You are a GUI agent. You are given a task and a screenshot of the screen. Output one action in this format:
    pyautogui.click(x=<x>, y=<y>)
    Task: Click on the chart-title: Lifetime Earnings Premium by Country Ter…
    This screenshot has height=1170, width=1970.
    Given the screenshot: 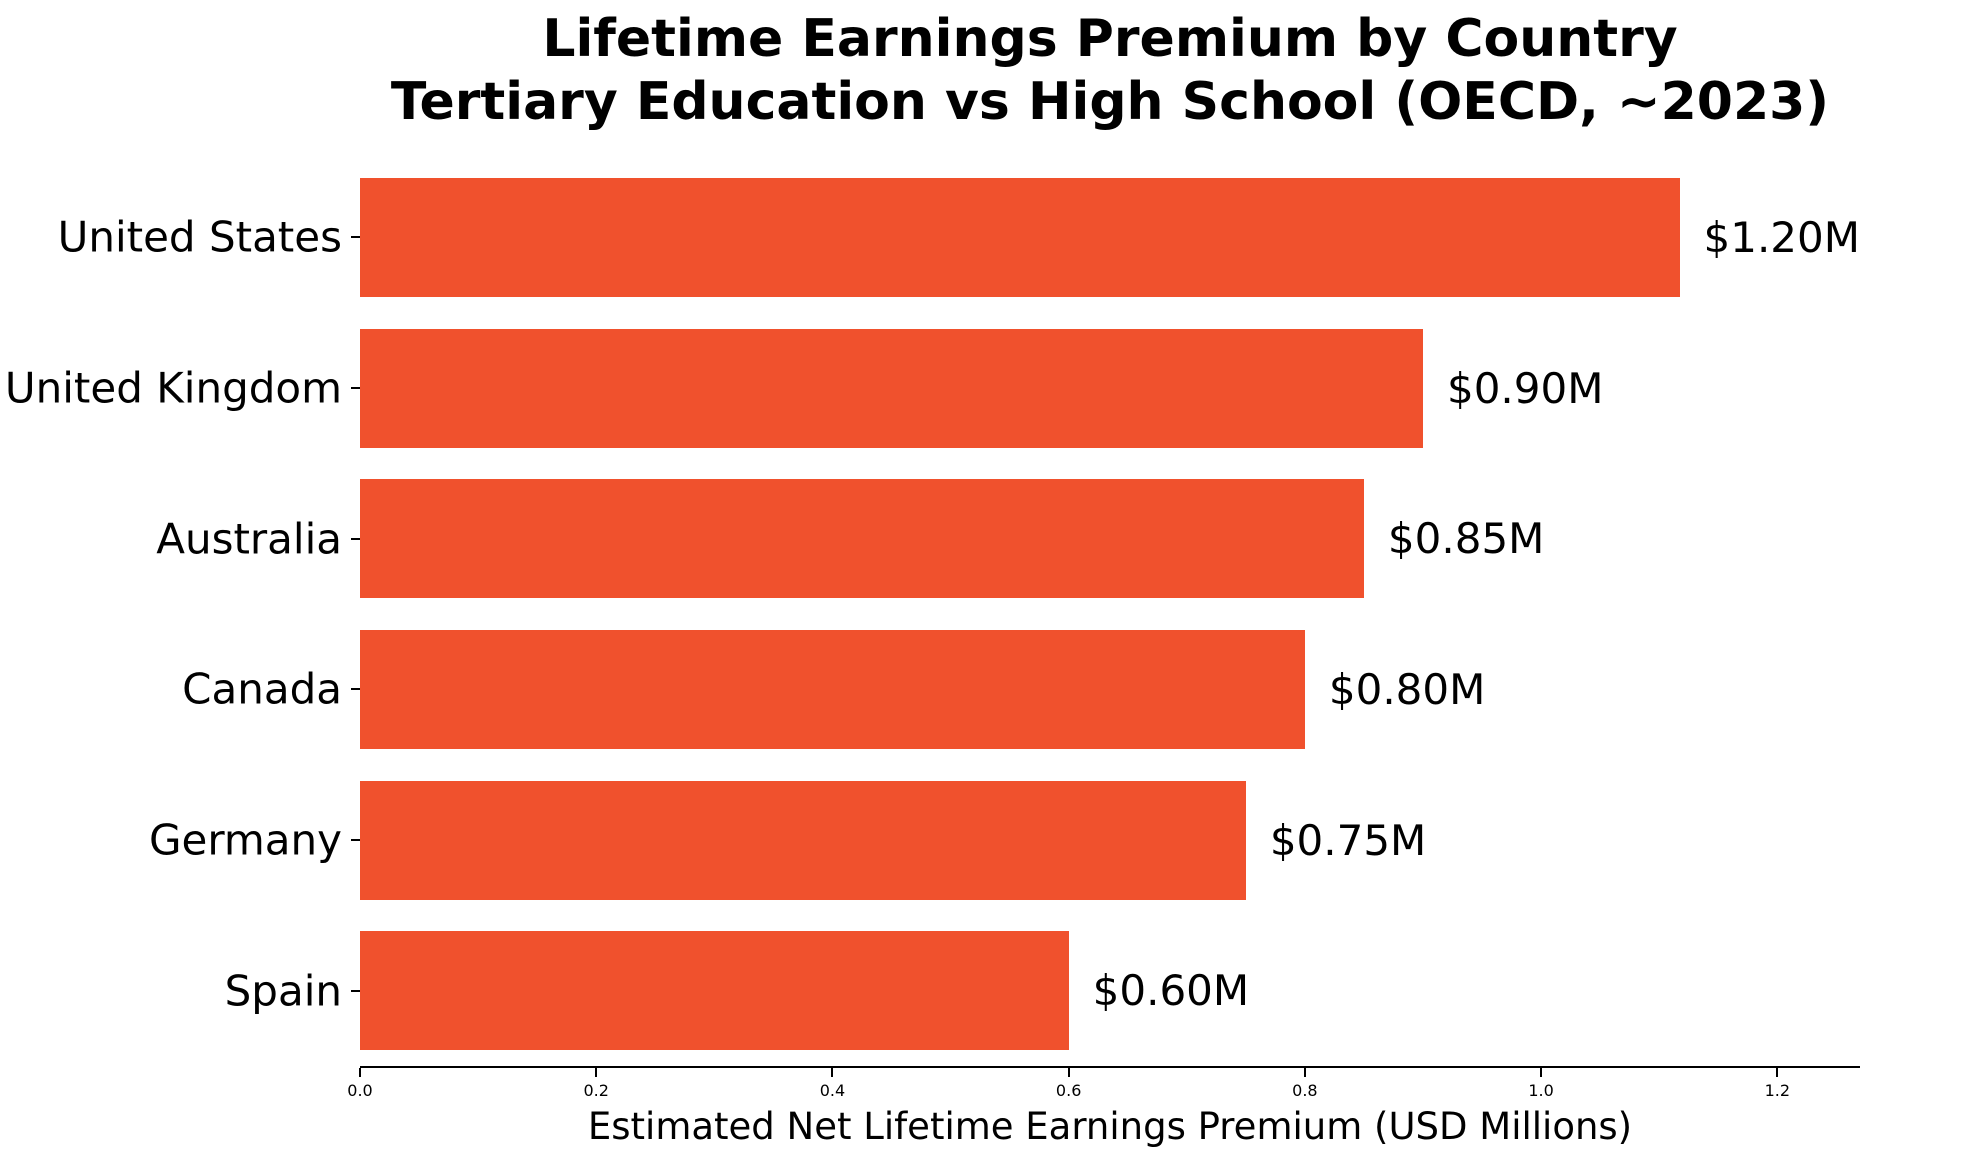 What is the action you would take?
    pyautogui.click(x=1110, y=71)
    